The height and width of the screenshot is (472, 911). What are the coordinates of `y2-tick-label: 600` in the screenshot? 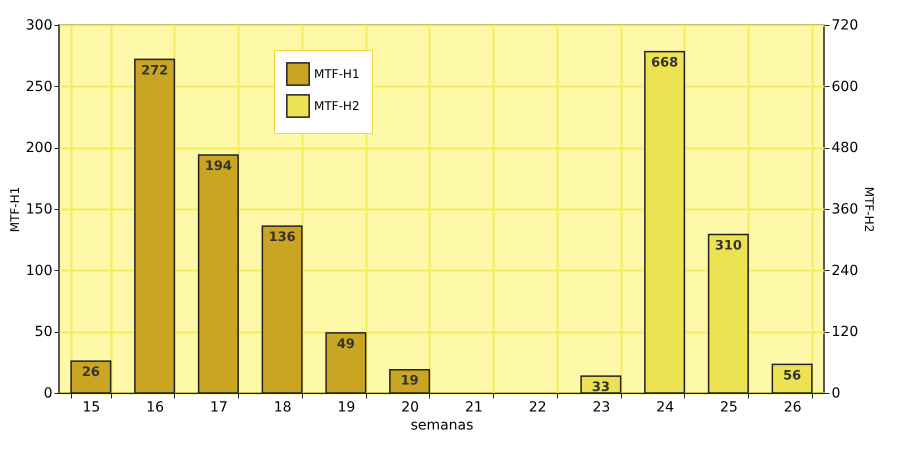 It's located at (845, 86).